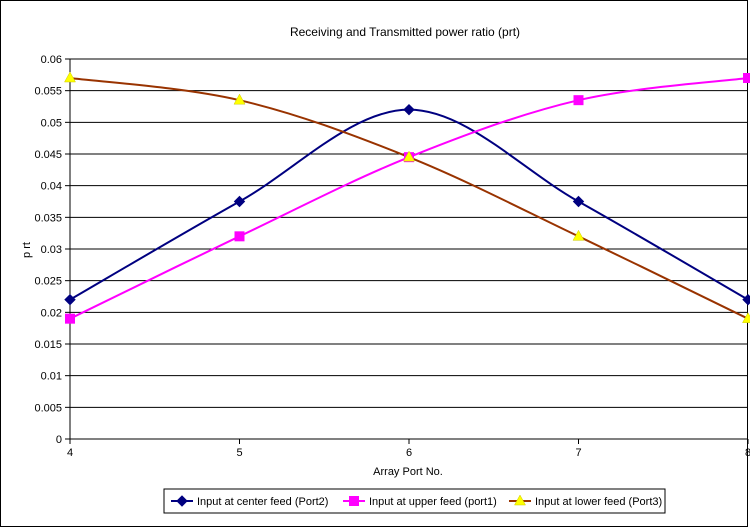  I want to click on y-tick-label: 0.06, so click(51, 60).